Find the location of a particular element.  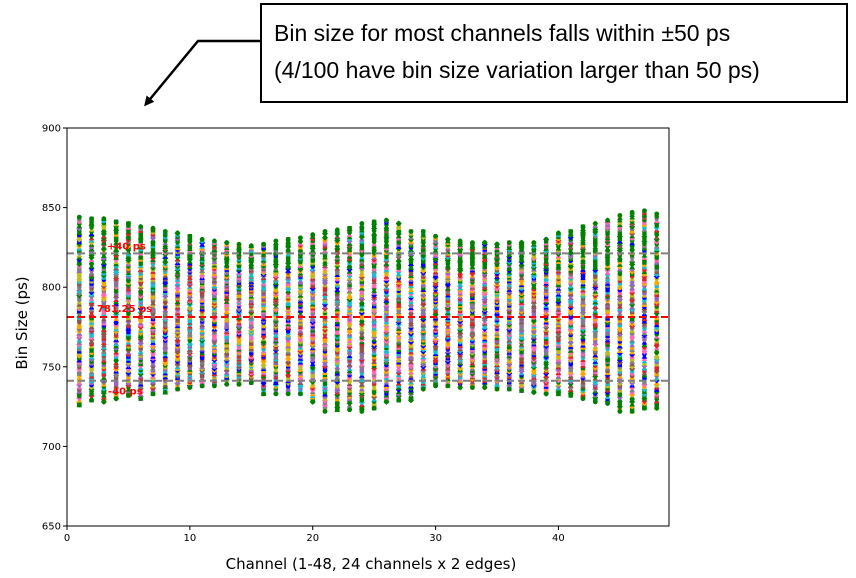

x-tick-label: 40 is located at coordinates (558, 538).